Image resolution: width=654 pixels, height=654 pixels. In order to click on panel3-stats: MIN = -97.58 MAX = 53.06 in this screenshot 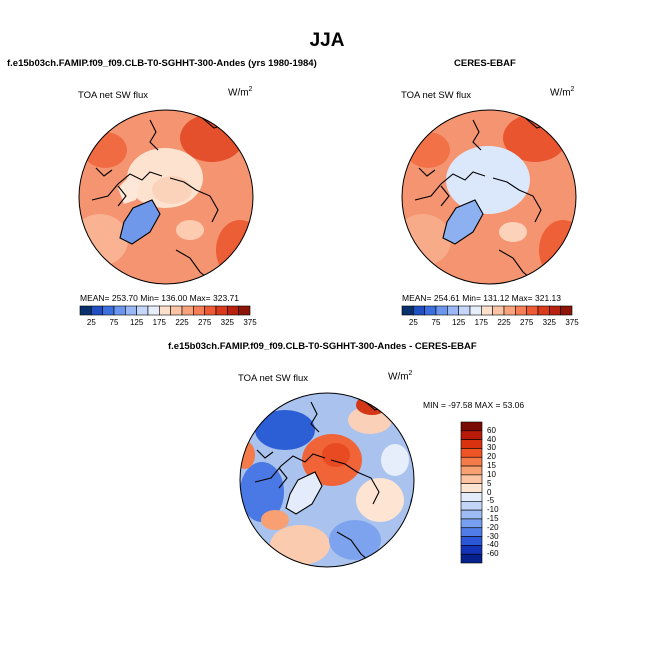, I will do `click(474, 405)`.